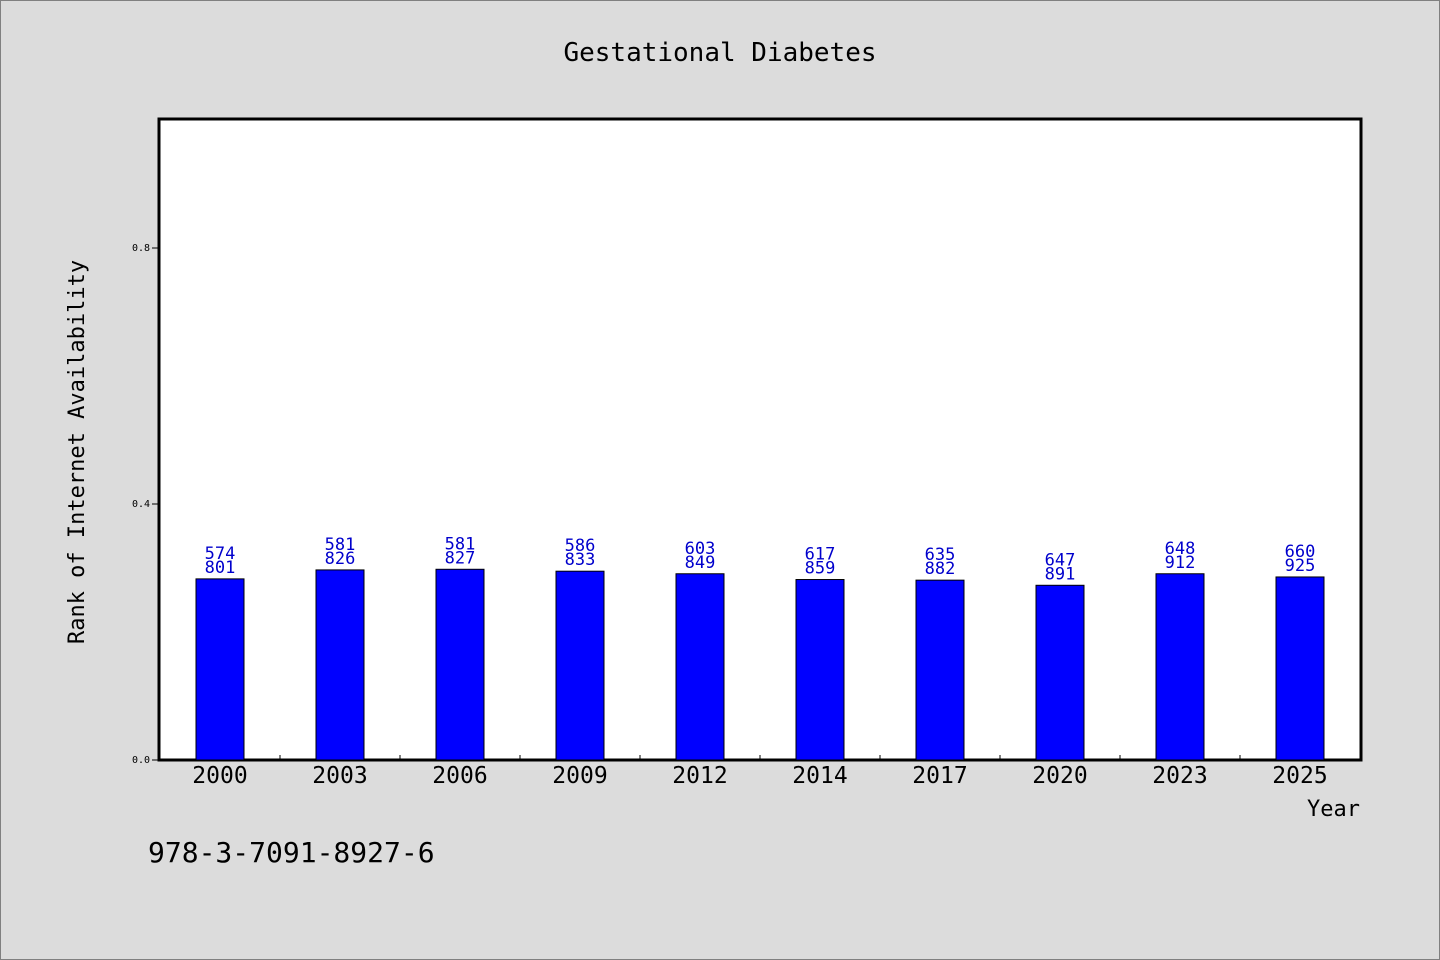 The height and width of the screenshot is (960, 1440). I want to click on bar-label-denominator: 859, so click(820, 569).